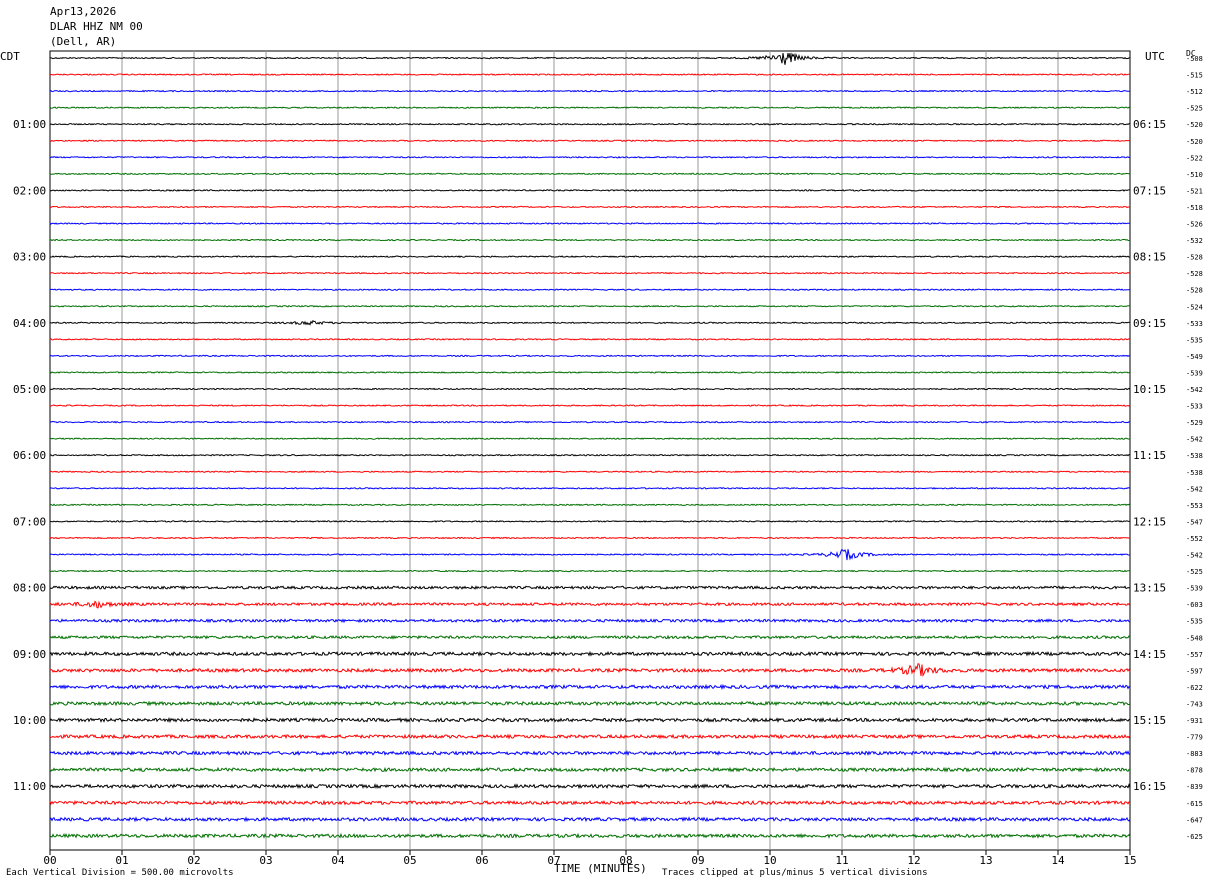  What do you see at coordinates (481, 860) in the screenshot?
I see `x-tick-label: 06` at bounding box center [481, 860].